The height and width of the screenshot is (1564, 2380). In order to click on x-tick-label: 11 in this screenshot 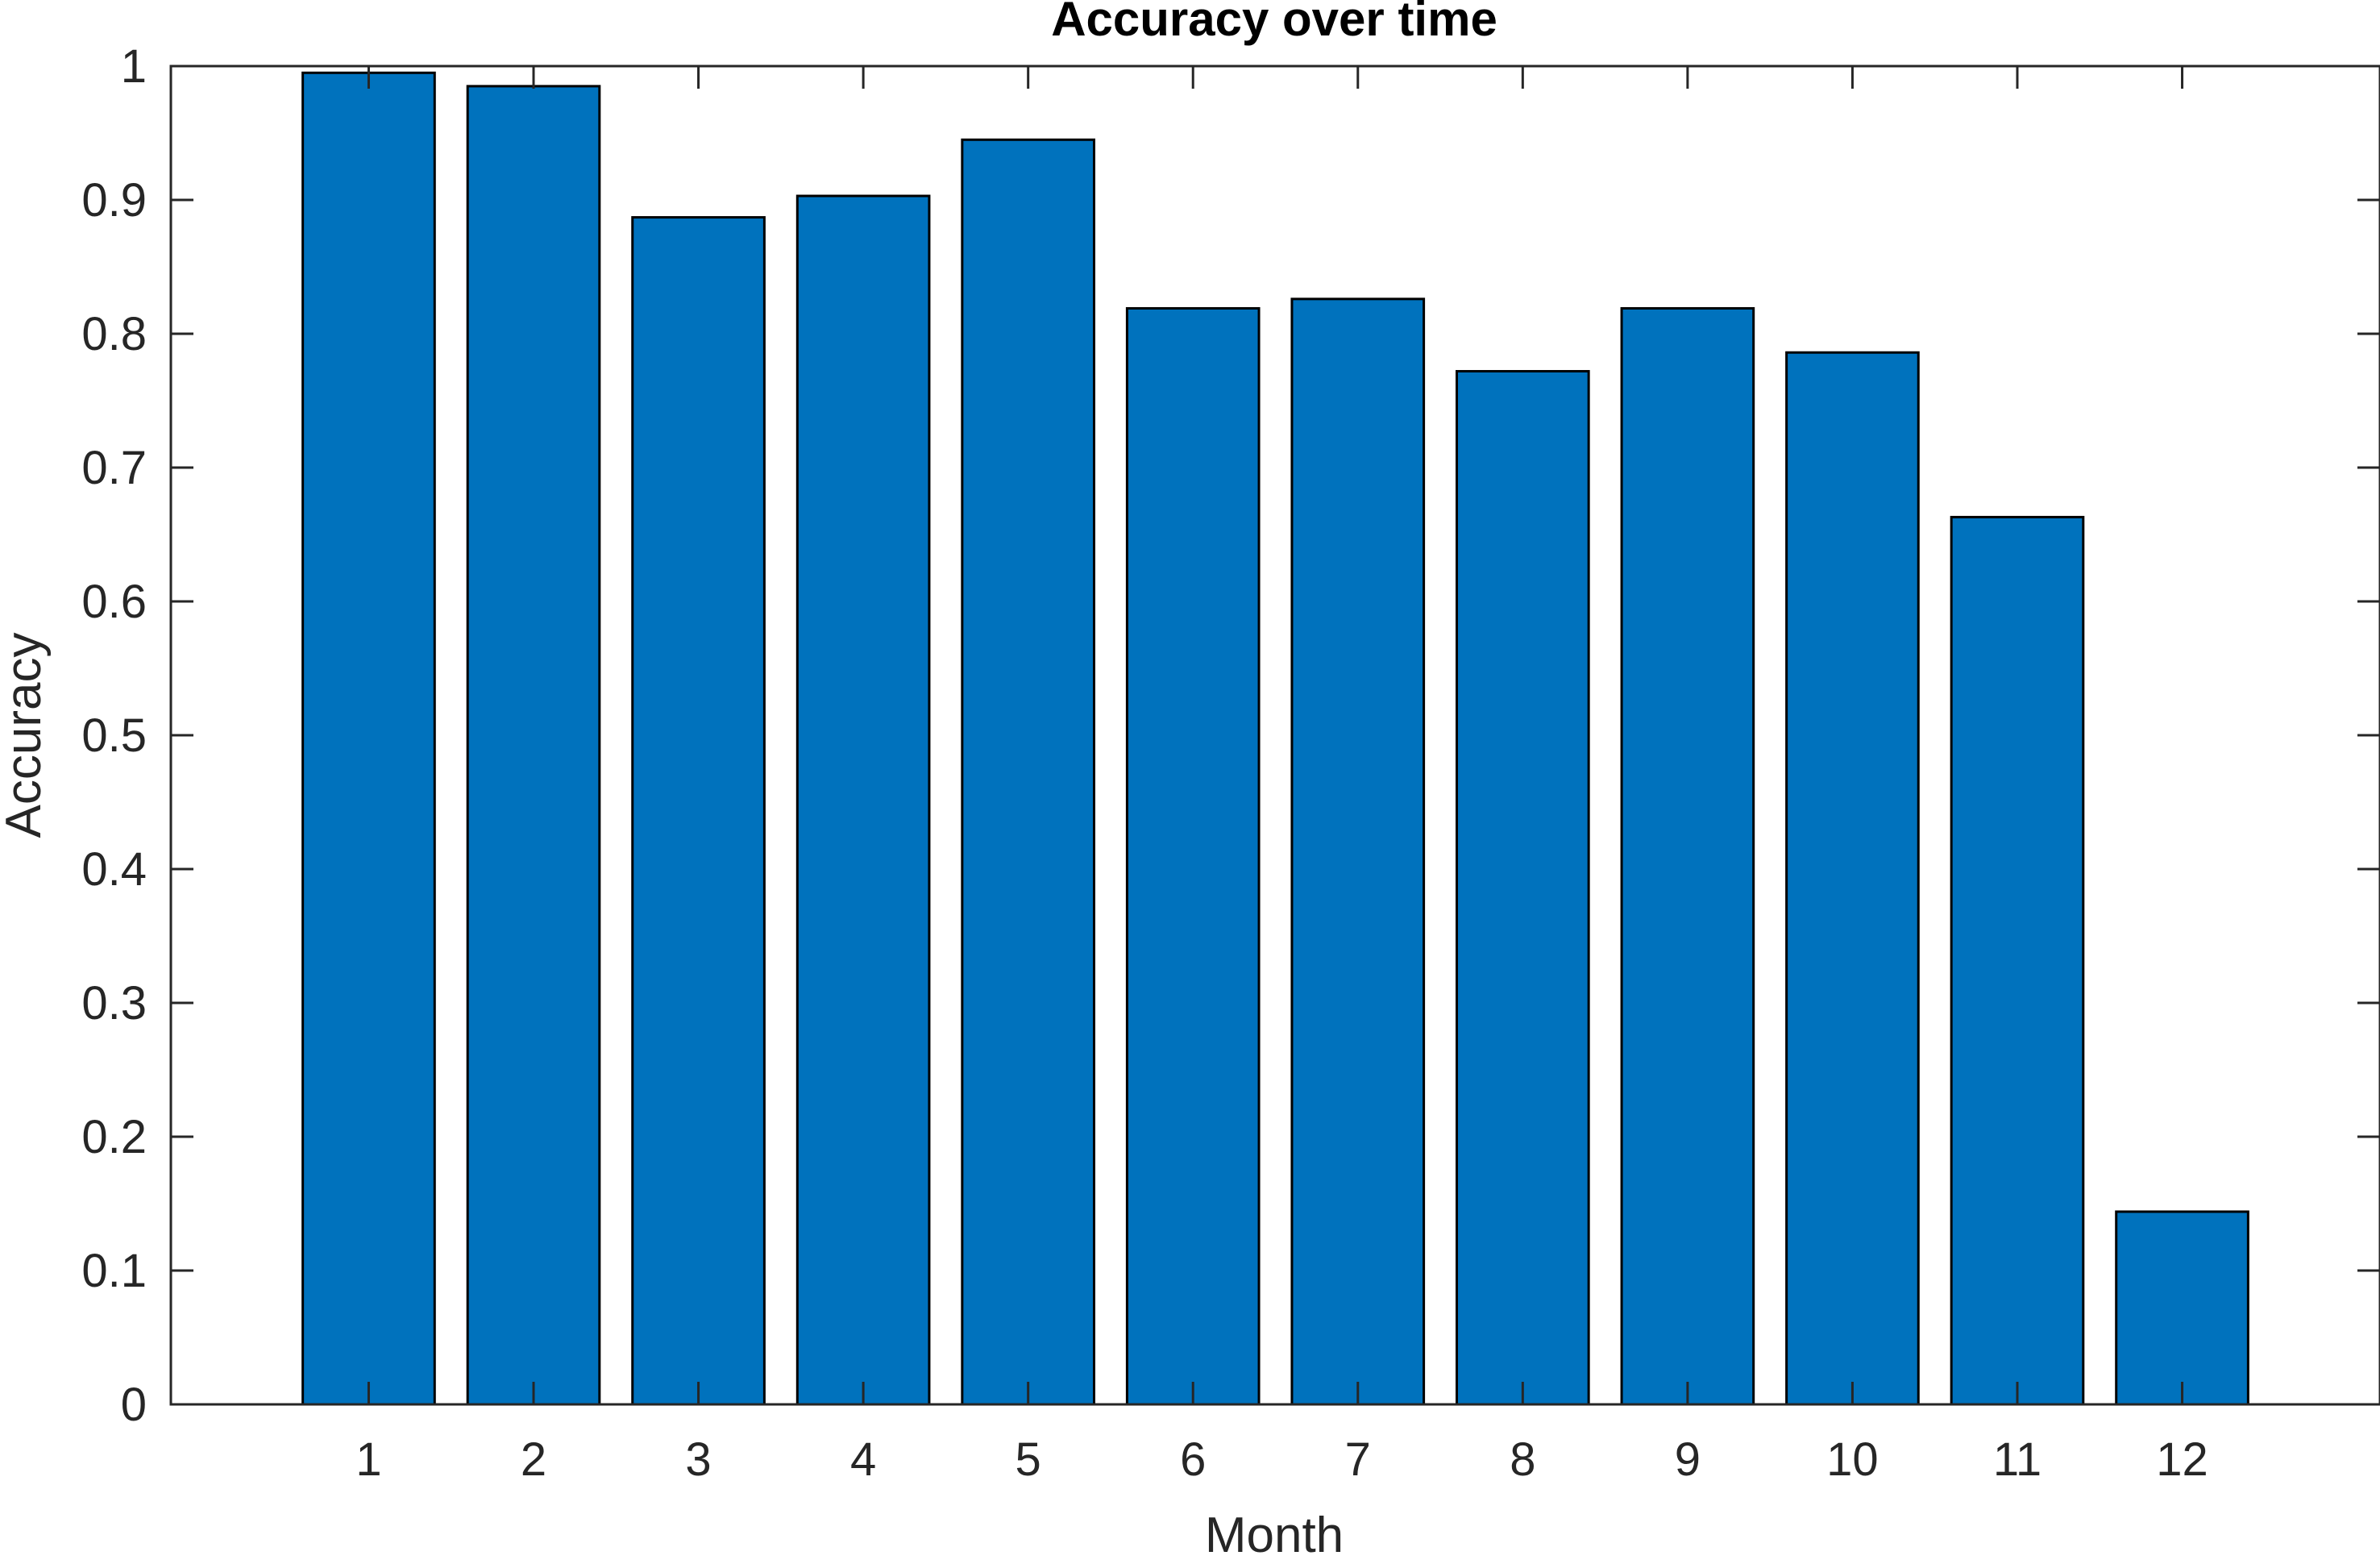, I will do `click(2017, 1459)`.